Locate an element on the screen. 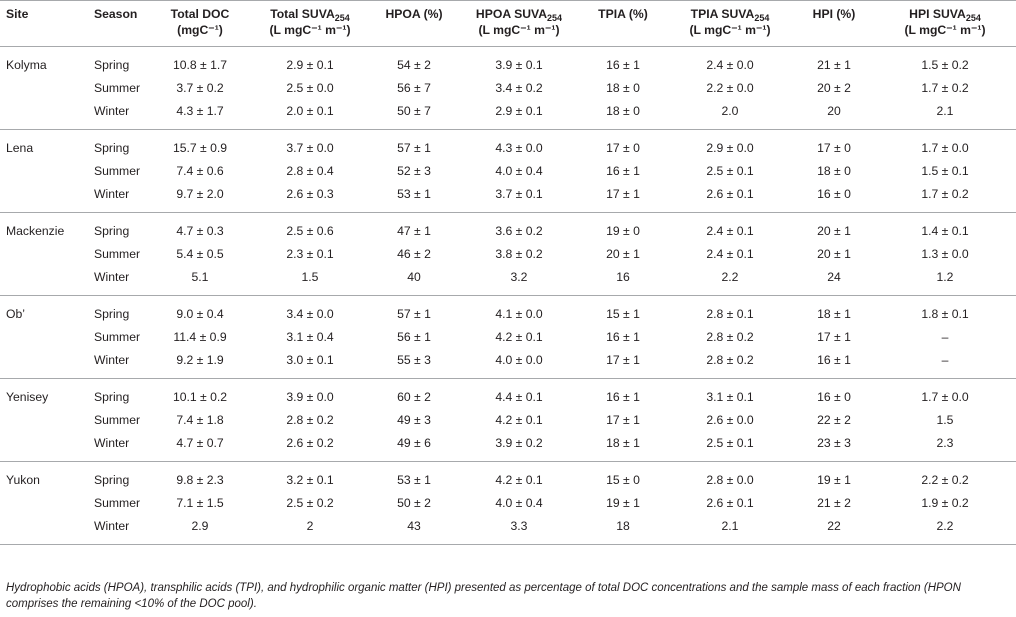 This screenshot has width=1016, height=617. value-cell: 2.6 ± 0.2 is located at coordinates (310, 447).